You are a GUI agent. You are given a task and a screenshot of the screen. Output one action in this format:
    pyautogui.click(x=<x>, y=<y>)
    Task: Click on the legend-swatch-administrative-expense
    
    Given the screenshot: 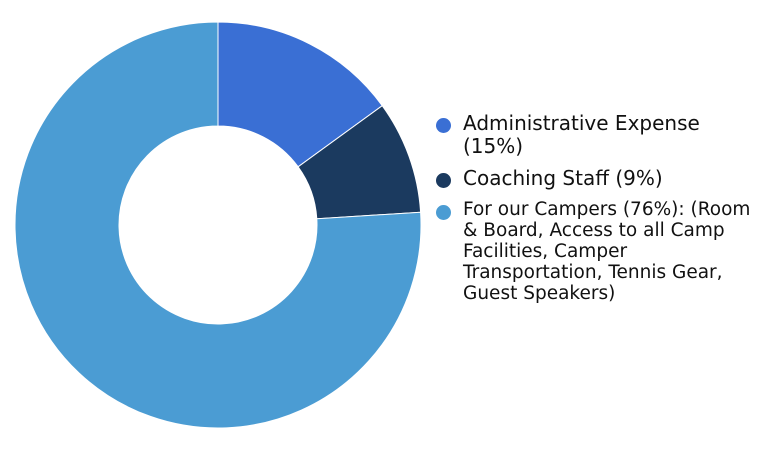 What is the action you would take?
    pyautogui.click(x=443, y=125)
    